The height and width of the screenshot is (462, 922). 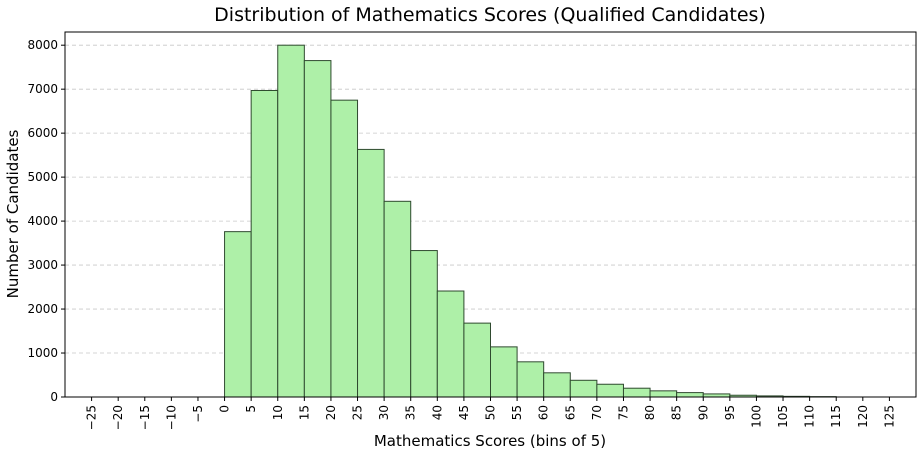 What do you see at coordinates (544, 412) in the screenshot?
I see `x-tick-label: 60` at bounding box center [544, 412].